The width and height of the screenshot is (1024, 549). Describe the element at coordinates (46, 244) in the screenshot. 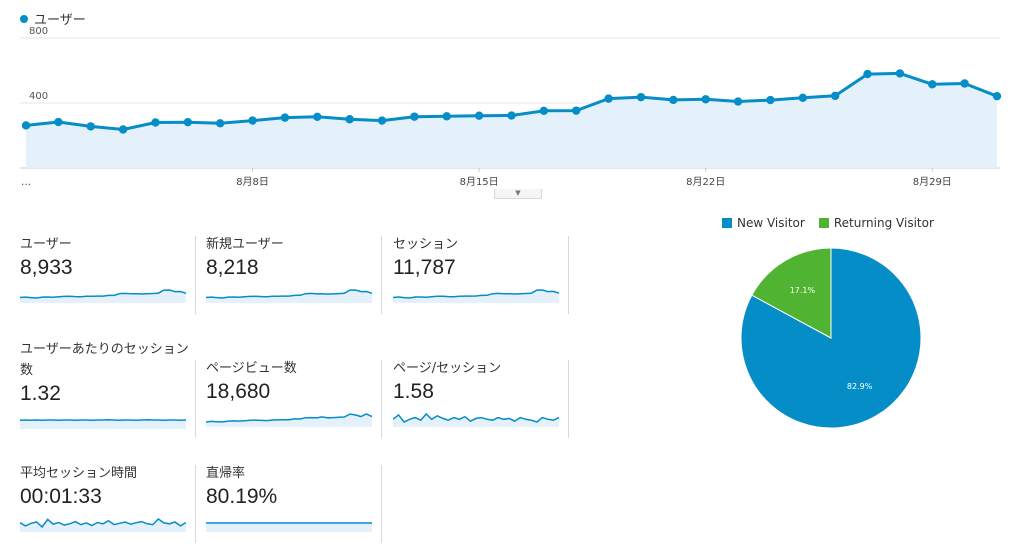

I see `metric-label: ユーザー` at that location.